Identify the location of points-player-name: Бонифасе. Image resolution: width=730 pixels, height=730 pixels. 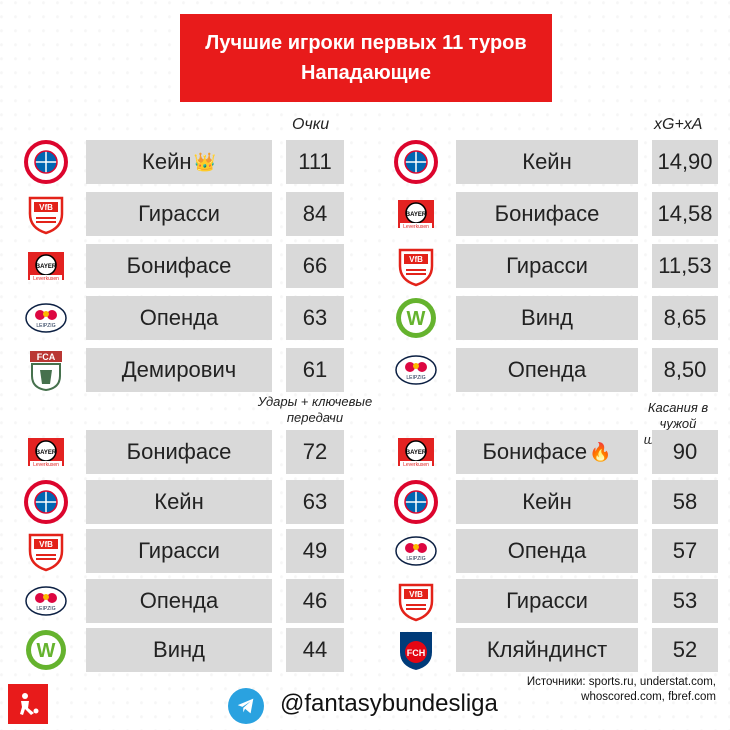
(179, 266).